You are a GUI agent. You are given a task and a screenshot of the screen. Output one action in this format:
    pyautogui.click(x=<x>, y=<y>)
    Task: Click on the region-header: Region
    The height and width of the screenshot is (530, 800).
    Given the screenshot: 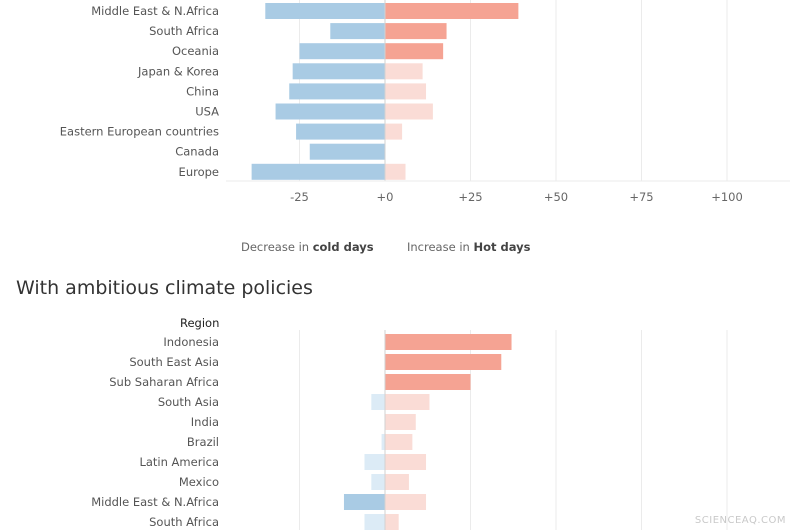 What is the action you would take?
    pyautogui.click(x=200, y=323)
    